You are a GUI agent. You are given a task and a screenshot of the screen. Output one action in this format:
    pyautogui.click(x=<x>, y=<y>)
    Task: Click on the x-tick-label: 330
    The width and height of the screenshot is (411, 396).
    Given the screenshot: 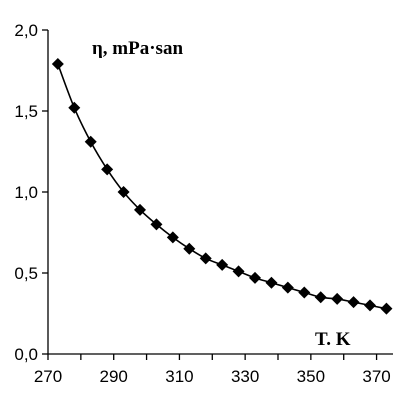 What is the action you would take?
    pyautogui.click(x=245, y=376)
    